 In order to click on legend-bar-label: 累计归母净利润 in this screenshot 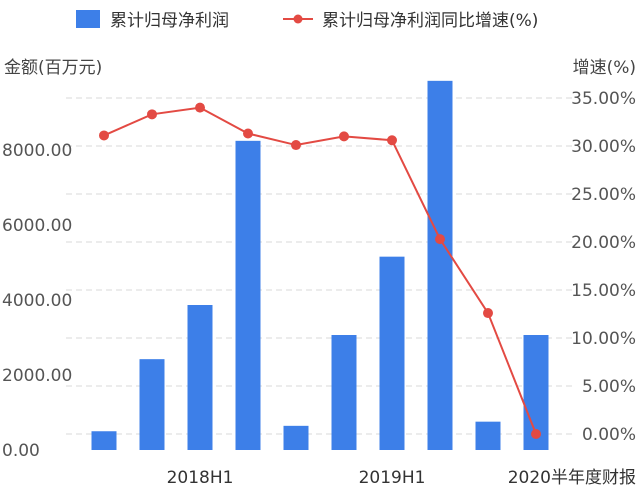, I will do `click(169, 21)`.